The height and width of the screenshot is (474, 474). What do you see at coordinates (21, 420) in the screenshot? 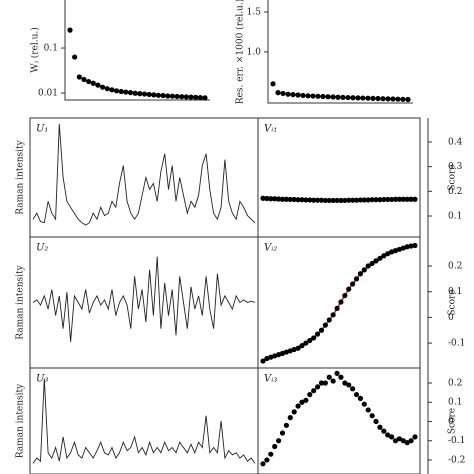
I see `y-axis-label: Raman intensity` at bounding box center [21, 420].